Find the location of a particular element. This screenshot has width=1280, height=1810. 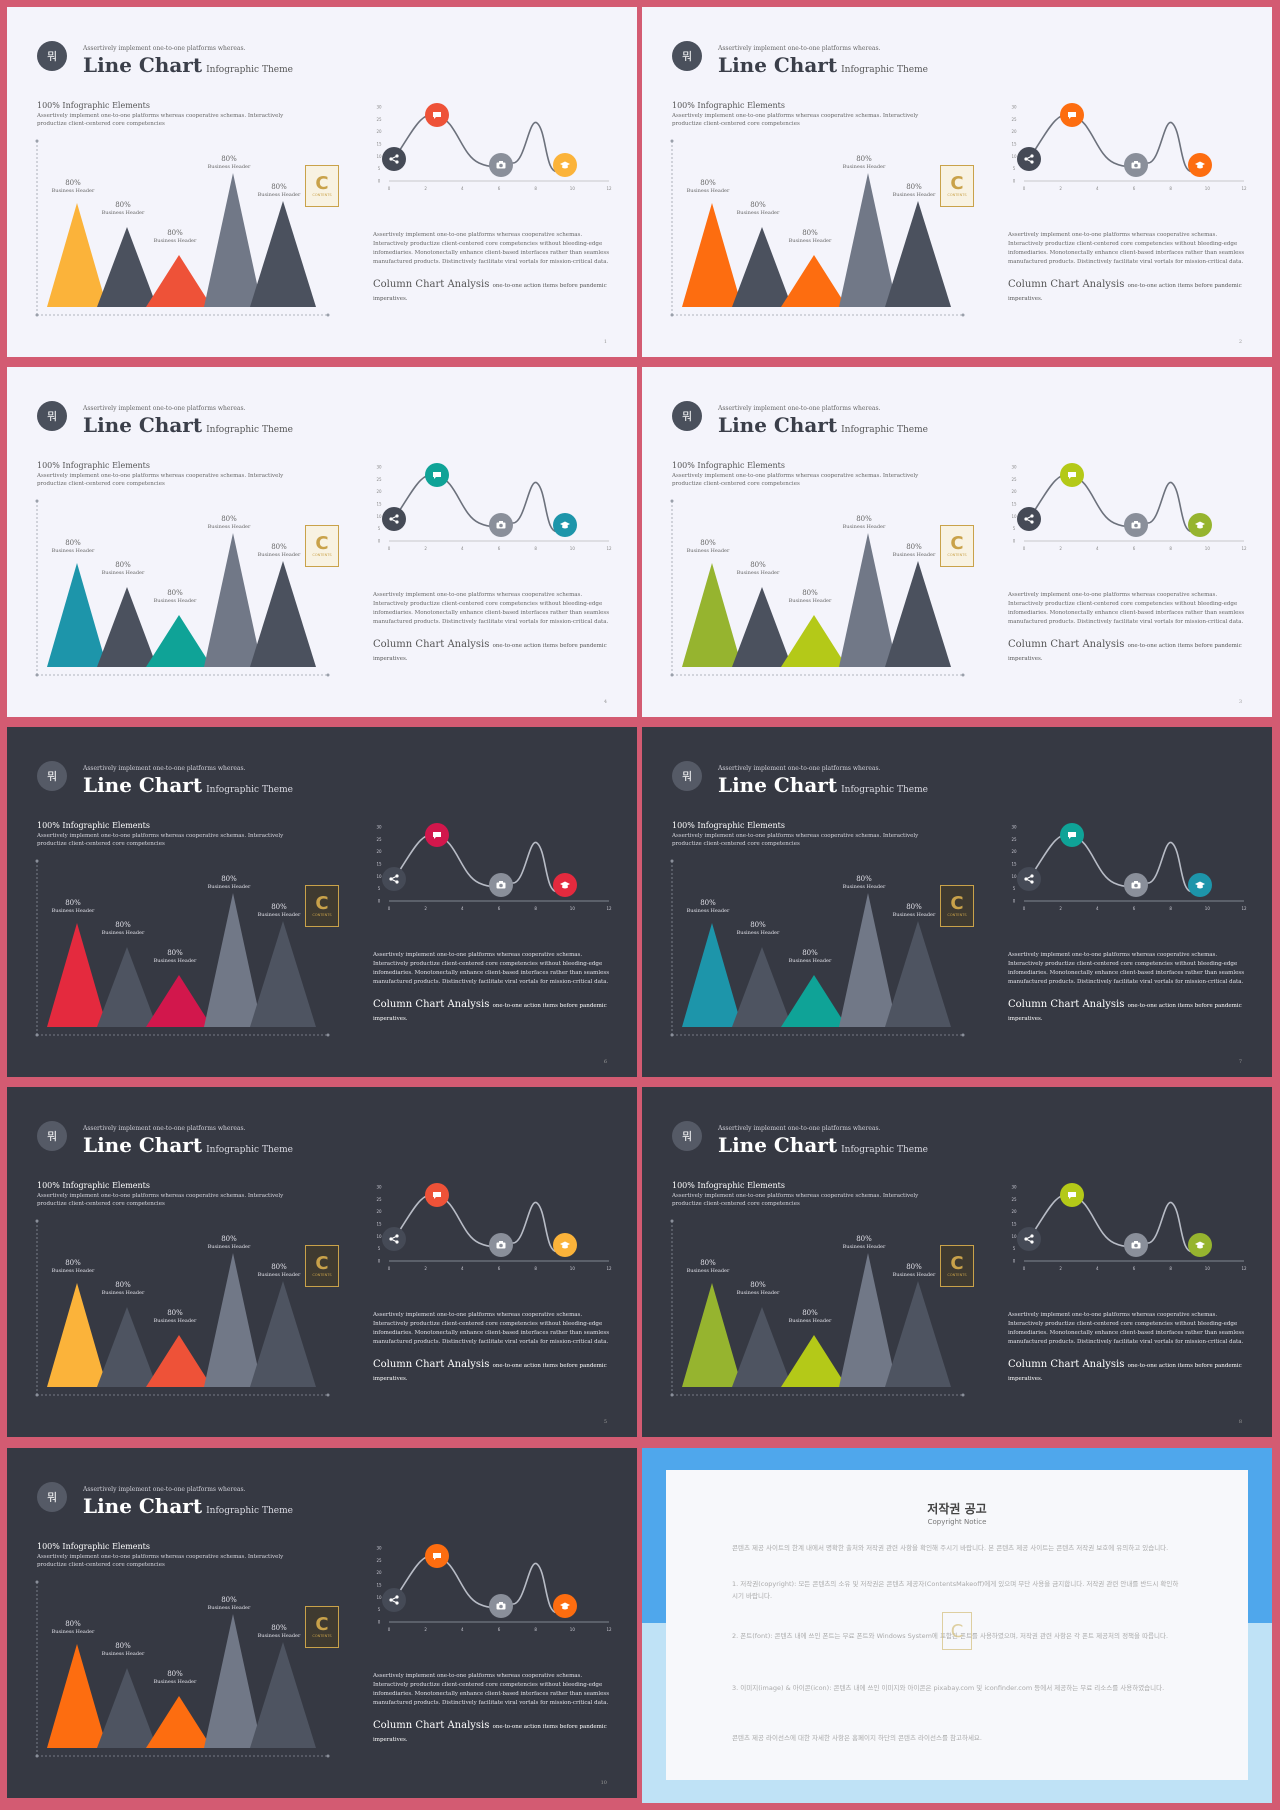

line-chart: 0 5 10 15 20 25 30 0 2 4 6 8 10 12 is located at coordinates (1129, 507).